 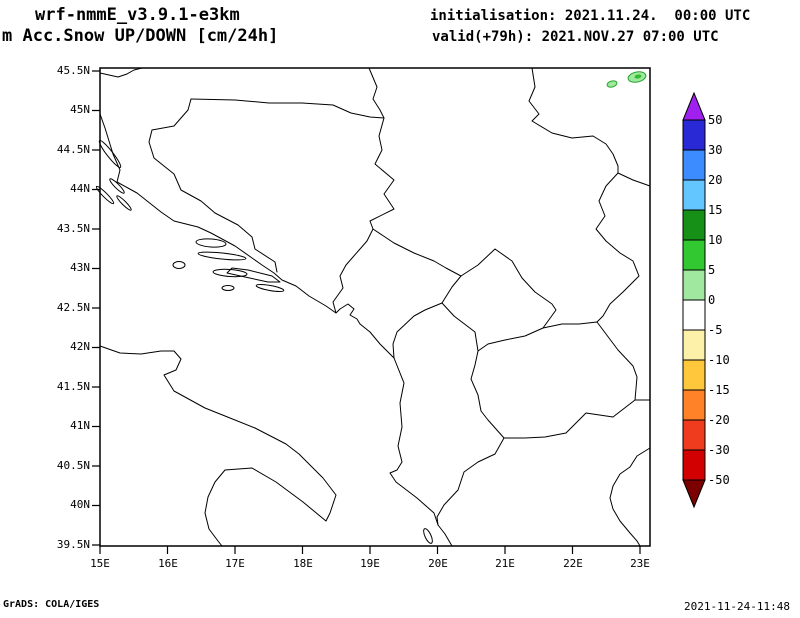 I want to click on island-dugi-otok, so click(x=105, y=195).